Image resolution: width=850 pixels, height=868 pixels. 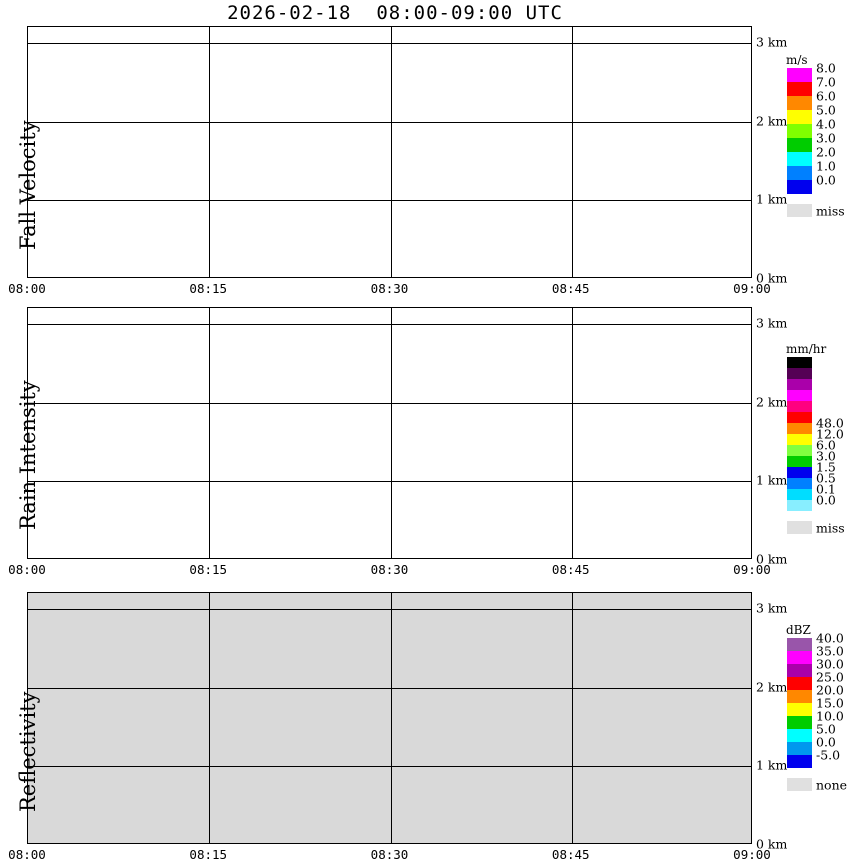 I want to click on colorbar-unit-fall-velocity: m/s, so click(x=797, y=60).